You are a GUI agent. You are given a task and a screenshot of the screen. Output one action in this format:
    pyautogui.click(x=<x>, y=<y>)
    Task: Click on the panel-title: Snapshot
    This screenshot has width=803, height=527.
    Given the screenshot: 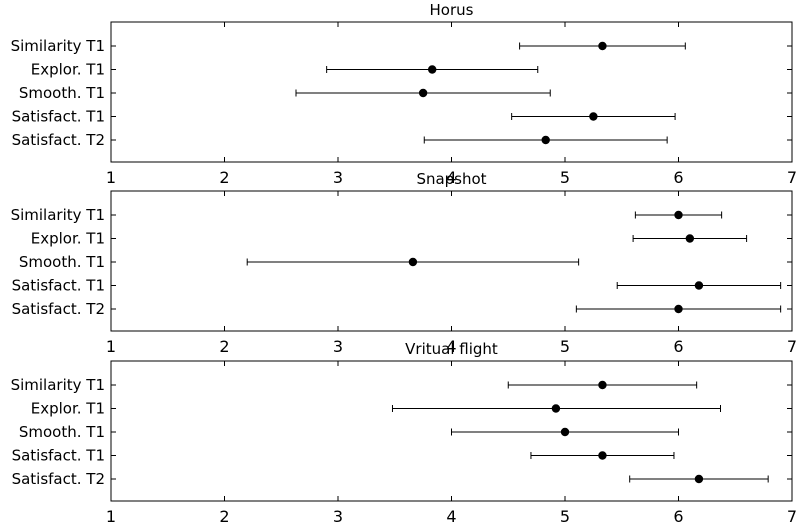 What is the action you would take?
    pyautogui.click(x=451, y=179)
    